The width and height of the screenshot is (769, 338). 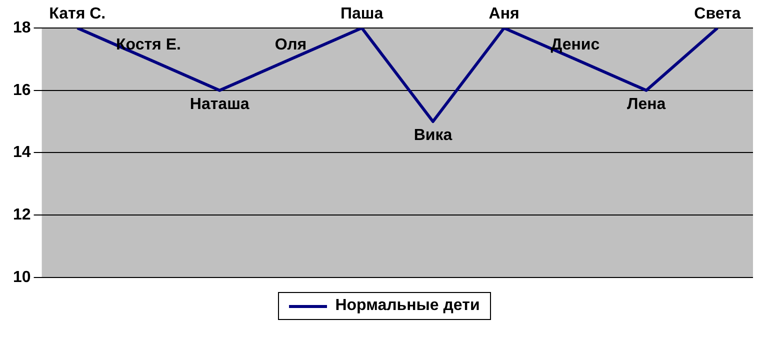 What do you see at coordinates (362, 13) in the screenshot?
I see `x-tick-label: Паша` at bounding box center [362, 13].